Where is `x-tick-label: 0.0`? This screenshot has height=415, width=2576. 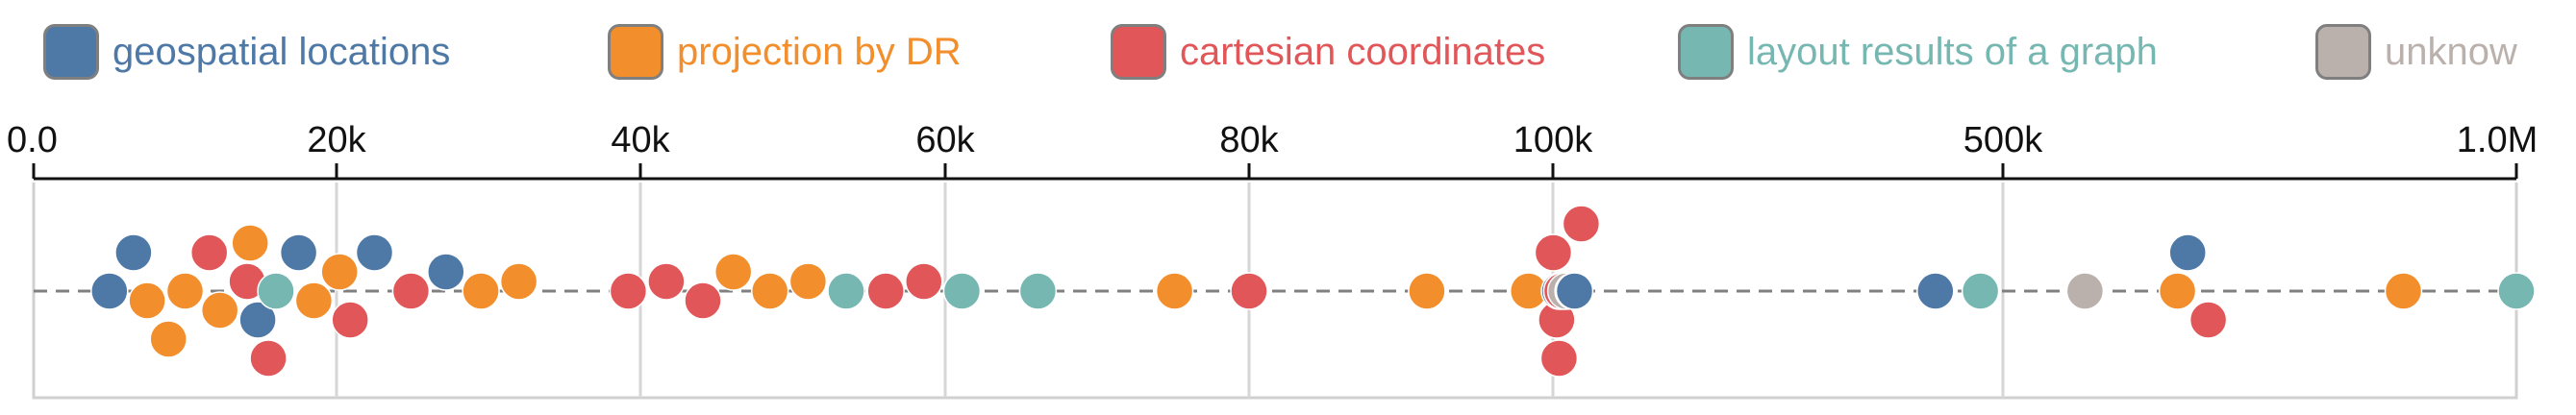 x-tick-label: 0.0 is located at coordinates (32, 140).